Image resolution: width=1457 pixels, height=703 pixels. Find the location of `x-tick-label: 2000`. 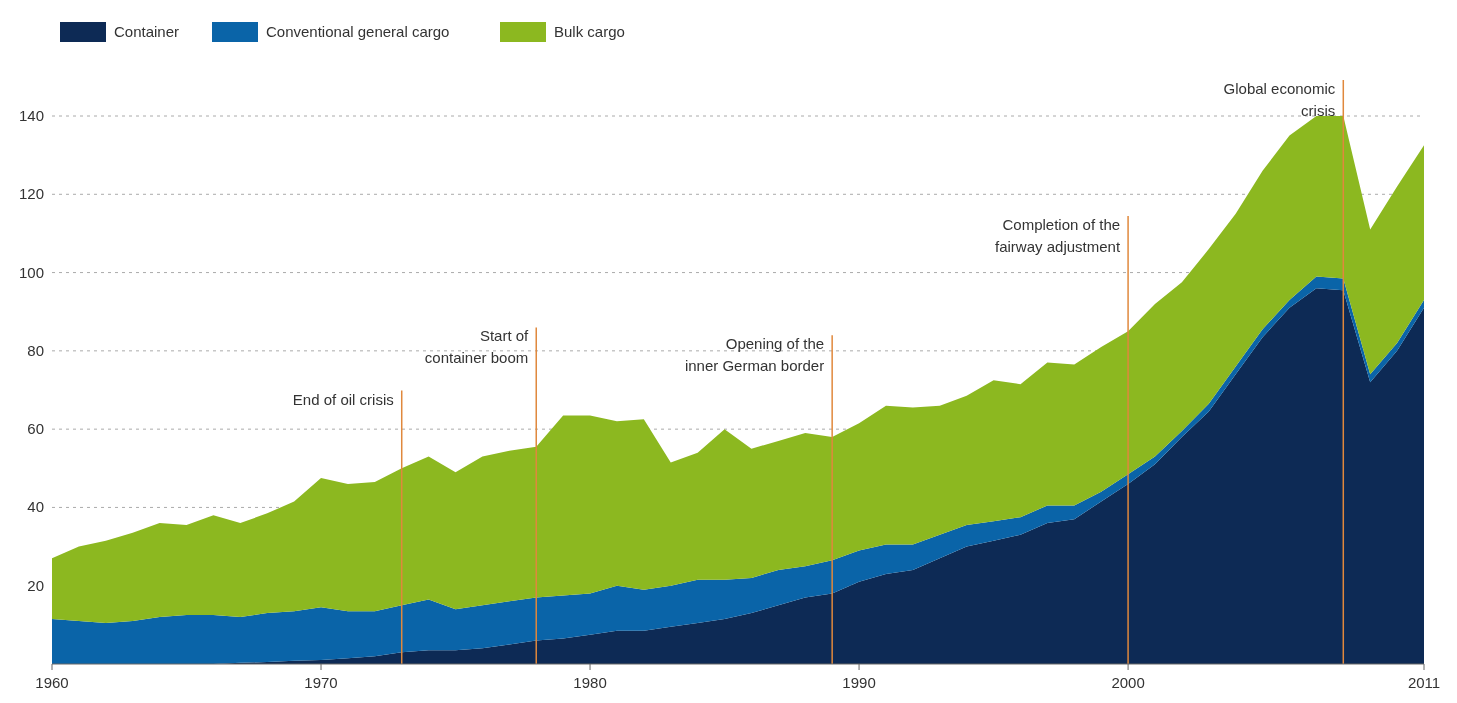

x-tick-label: 2000 is located at coordinates (1128, 682).